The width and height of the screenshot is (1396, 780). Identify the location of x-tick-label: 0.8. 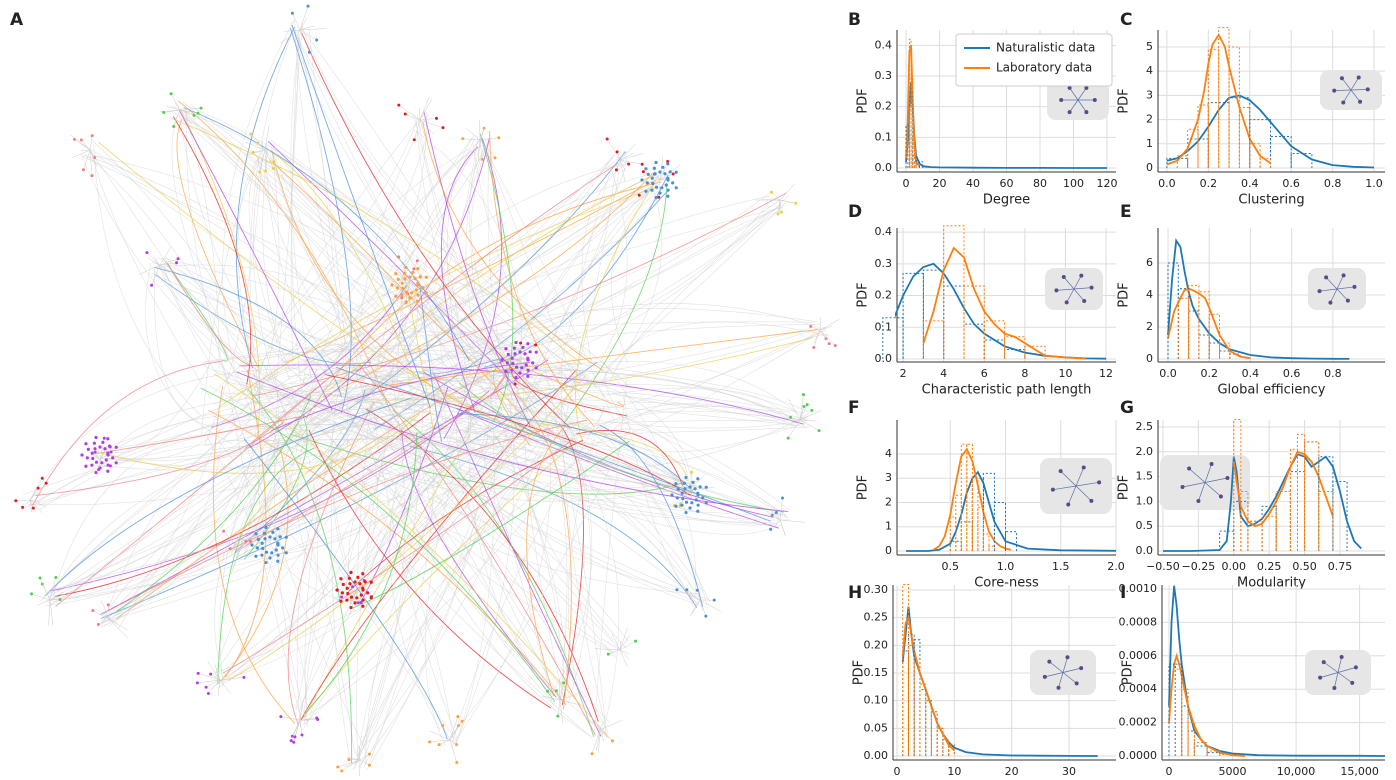
(1333, 373).